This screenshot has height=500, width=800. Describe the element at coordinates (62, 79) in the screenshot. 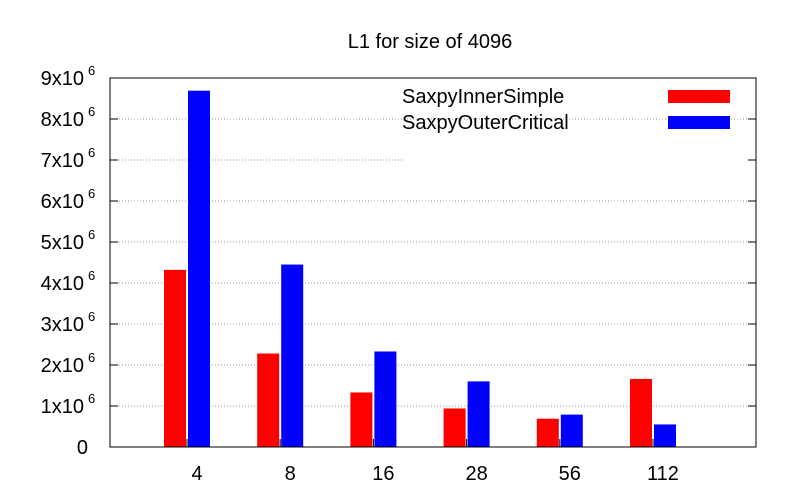

I see `y-tick-label: 9x10` at that location.